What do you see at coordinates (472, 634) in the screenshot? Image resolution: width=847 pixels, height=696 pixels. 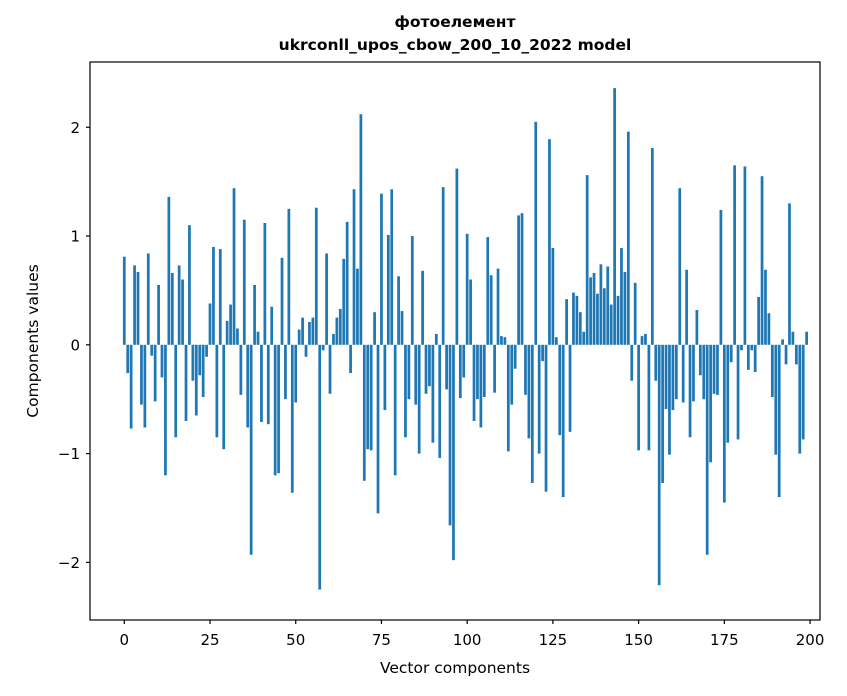 I see `x-axis-ticks: 0 25 50 75 100 125 150 175 200` at bounding box center [472, 634].